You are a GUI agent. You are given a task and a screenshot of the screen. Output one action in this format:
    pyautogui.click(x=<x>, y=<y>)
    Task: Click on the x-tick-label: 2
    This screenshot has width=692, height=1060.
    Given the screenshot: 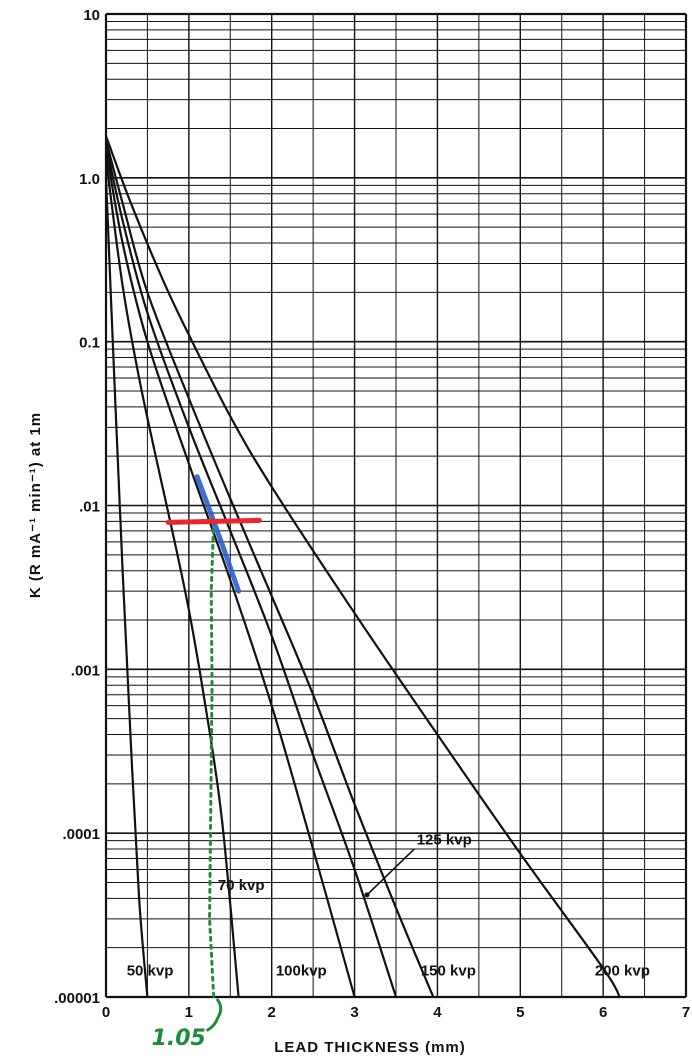 What is the action you would take?
    pyautogui.click(x=272, y=1012)
    